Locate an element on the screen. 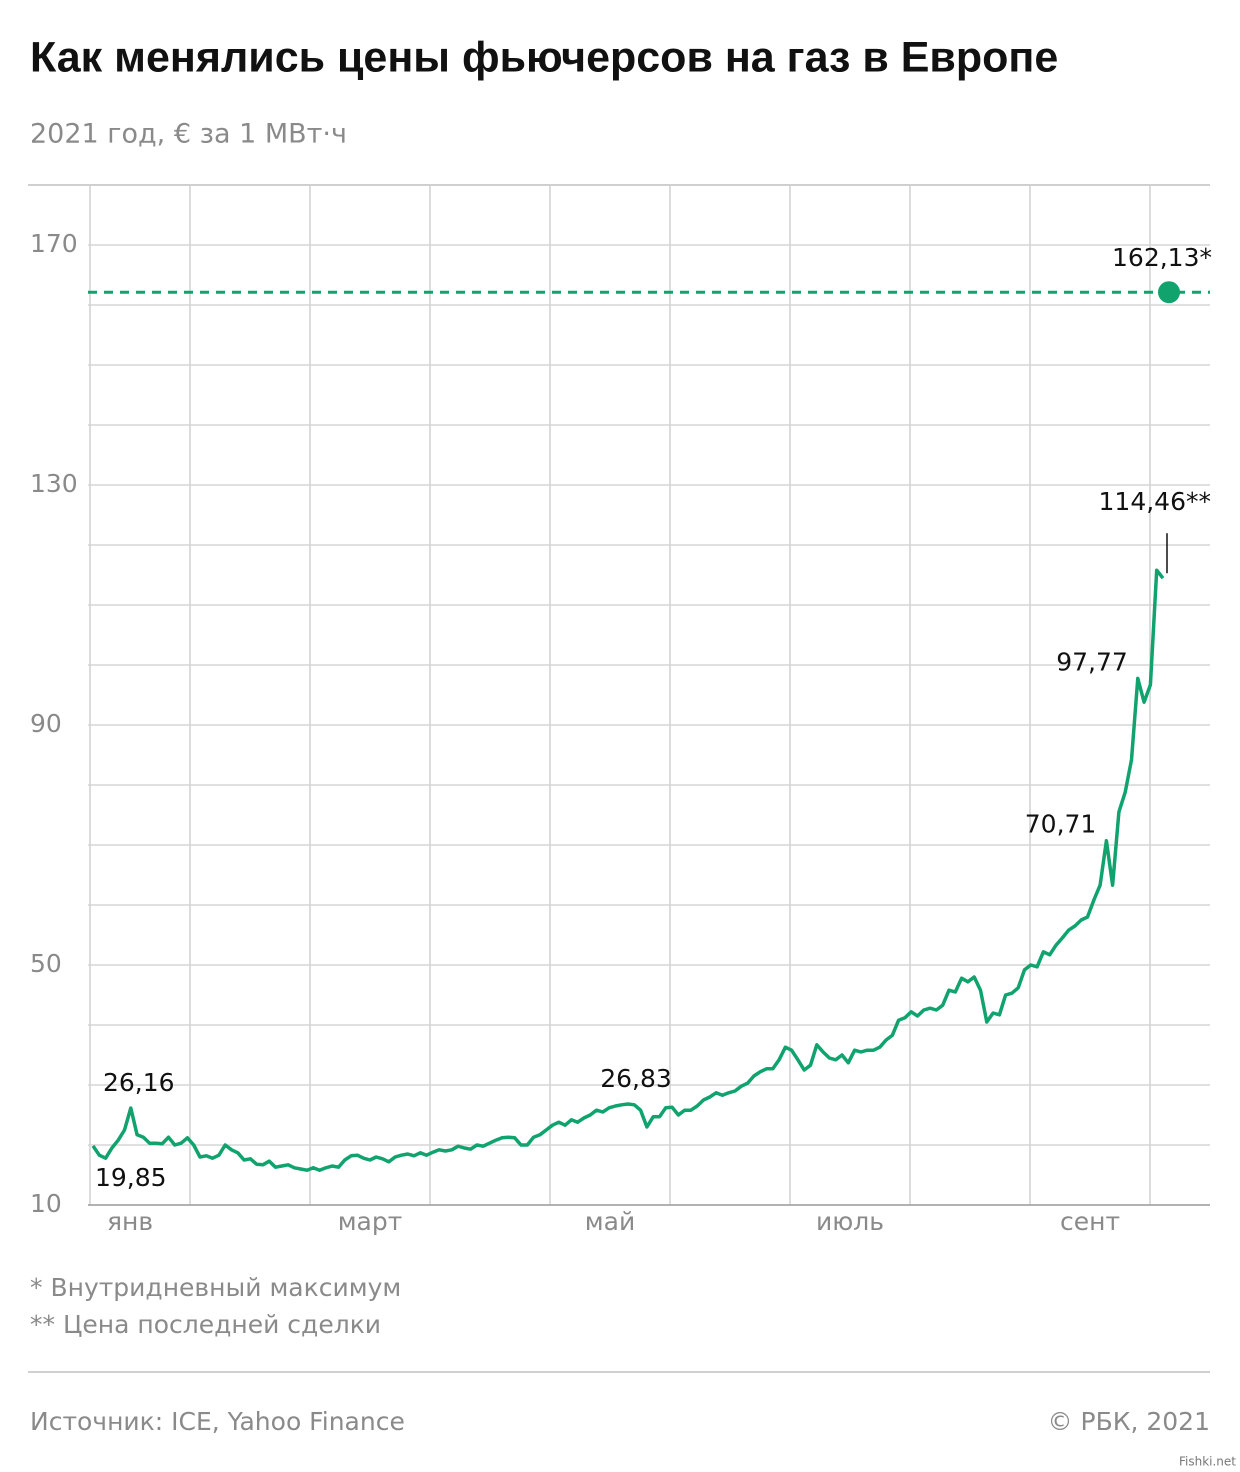 This screenshot has height=1472, width=1240. y-tick-label: 170 is located at coordinates (54, 243).